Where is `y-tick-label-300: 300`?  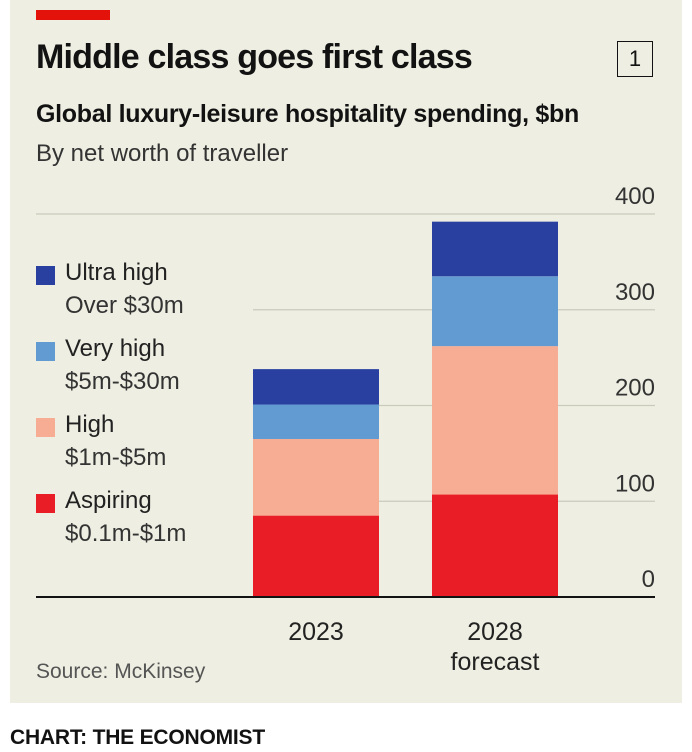 y-tick-label-300: 300 is located at coordinates (635, 292).